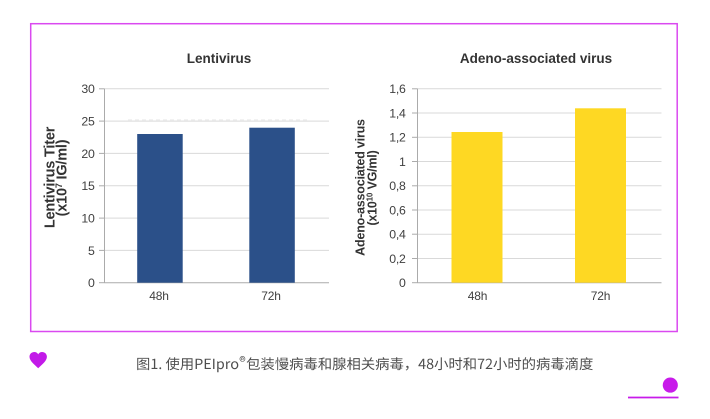 The width and height of the screenshot is (710, 419). What do you see at coordinates (88, 186) in the screenshot?
I see `svg-text: 15` at bounding box center [88, 186].